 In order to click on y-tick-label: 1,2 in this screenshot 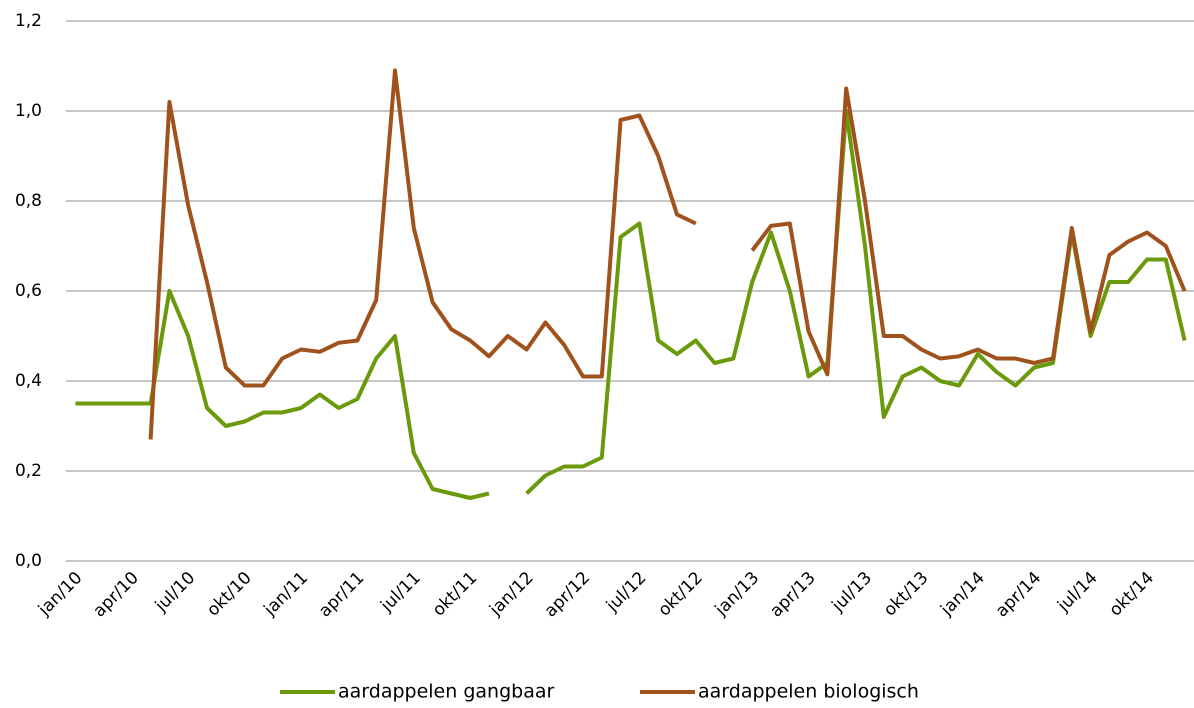, I will do `click(28, 21)`.